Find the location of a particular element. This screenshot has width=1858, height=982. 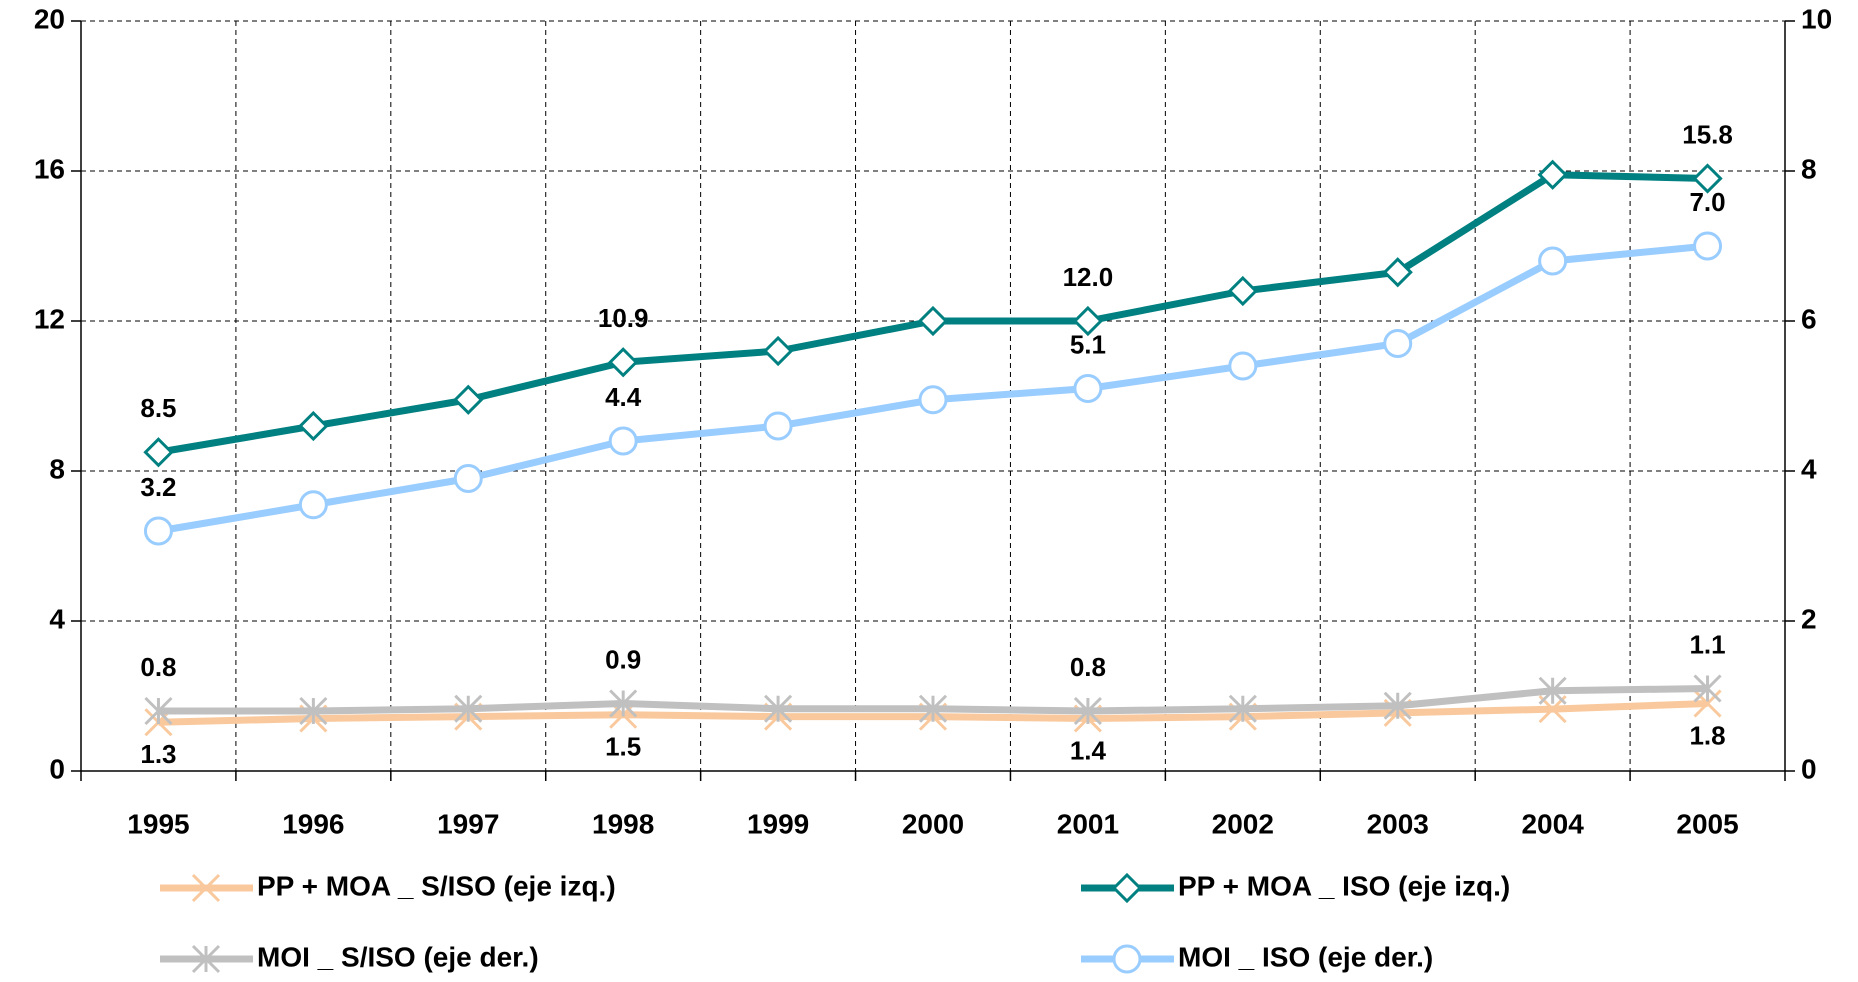

x-tick-label: 2002 is located at coordinates (1243, 823).